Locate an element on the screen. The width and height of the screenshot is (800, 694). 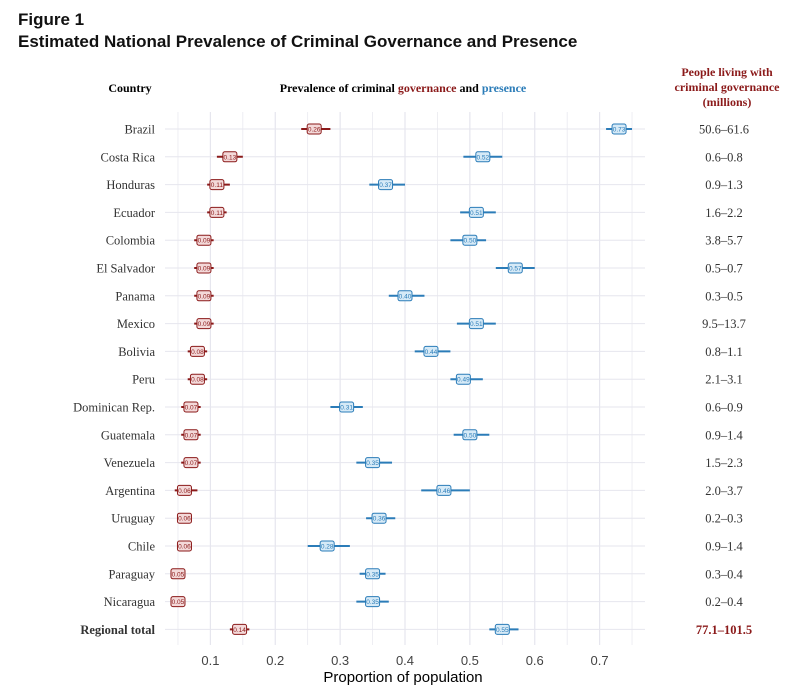
country-label: Brazil is located at coordinates (139, 130).